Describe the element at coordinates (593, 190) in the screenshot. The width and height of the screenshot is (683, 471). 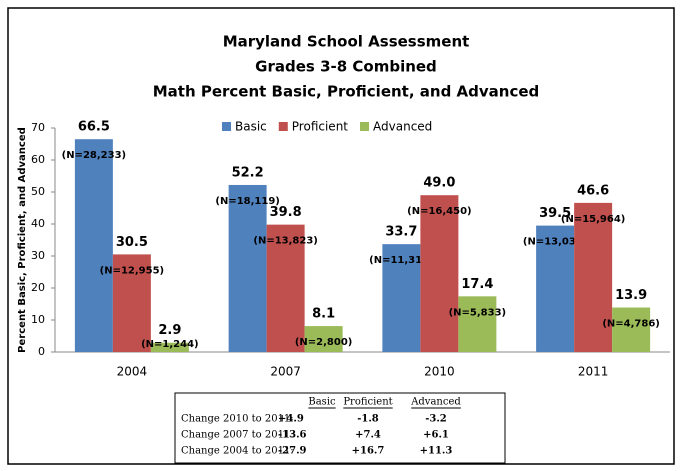
I see `value-label: 46.6` at that location.